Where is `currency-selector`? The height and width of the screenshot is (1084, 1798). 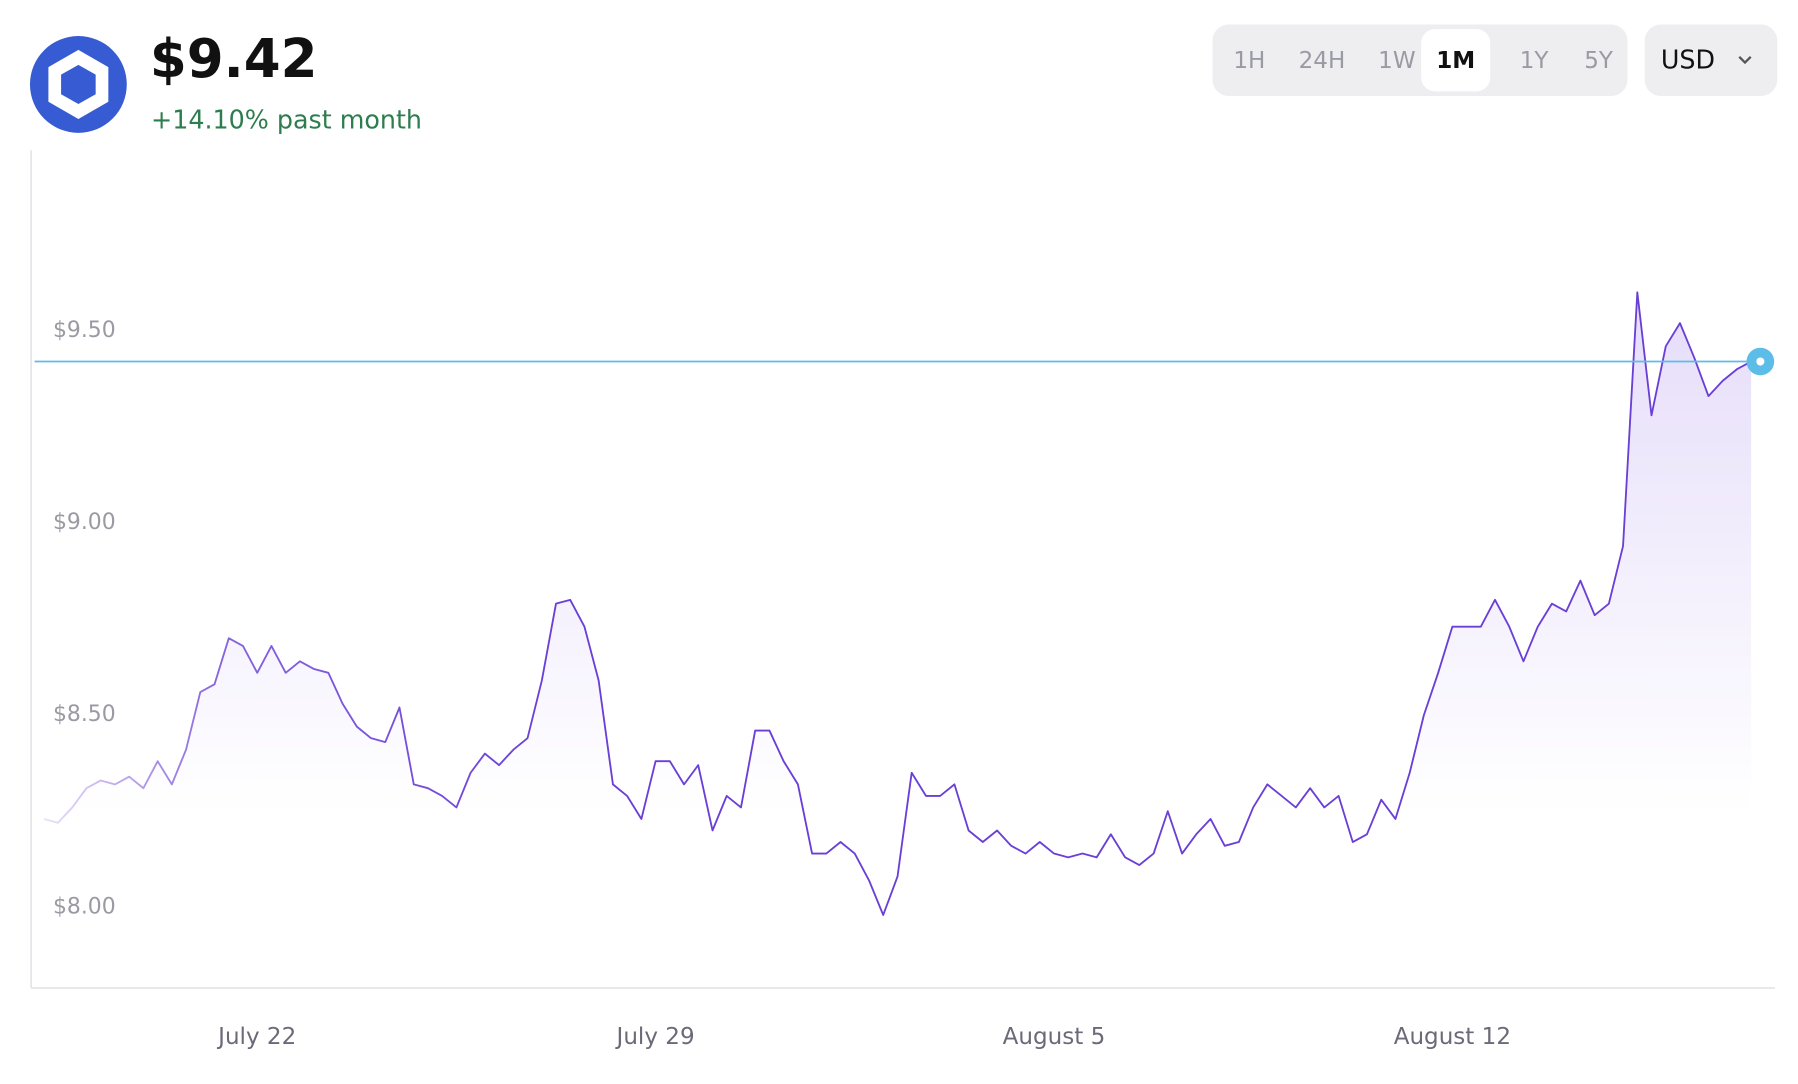
currency-selector is located at coordinates (1711, 60).